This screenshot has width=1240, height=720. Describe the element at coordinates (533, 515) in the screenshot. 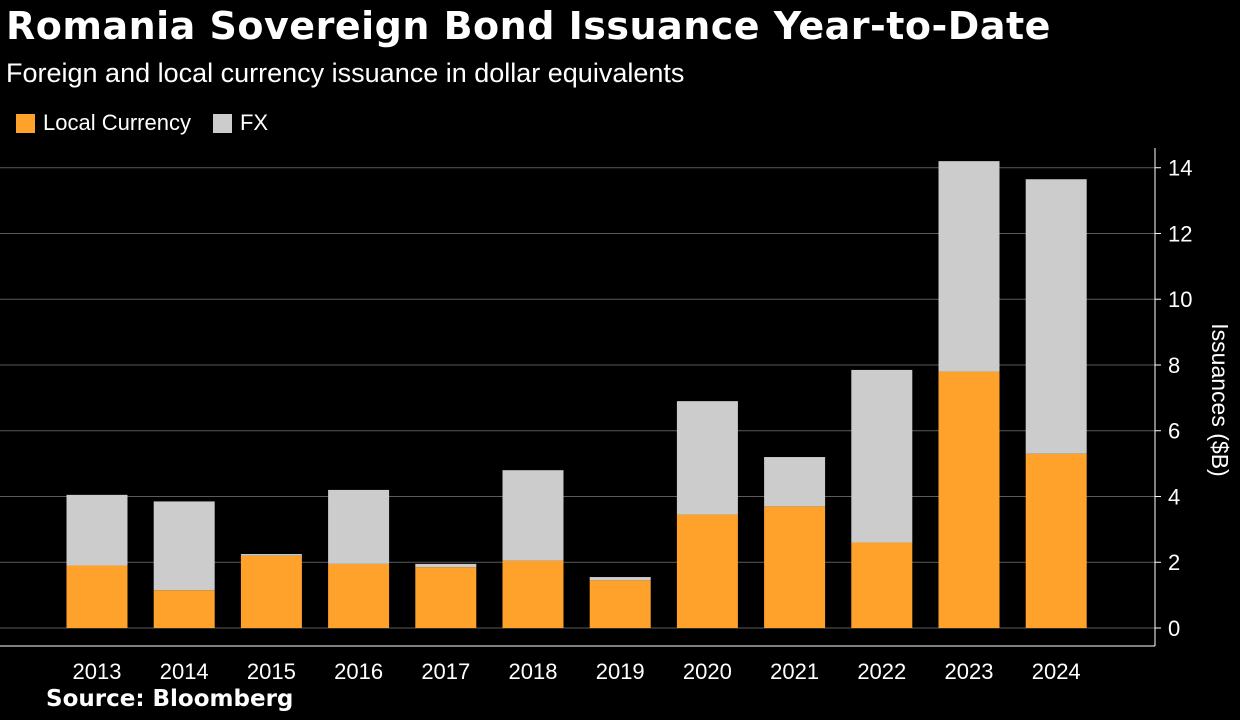

I see `bar-fx-2018` at that location.